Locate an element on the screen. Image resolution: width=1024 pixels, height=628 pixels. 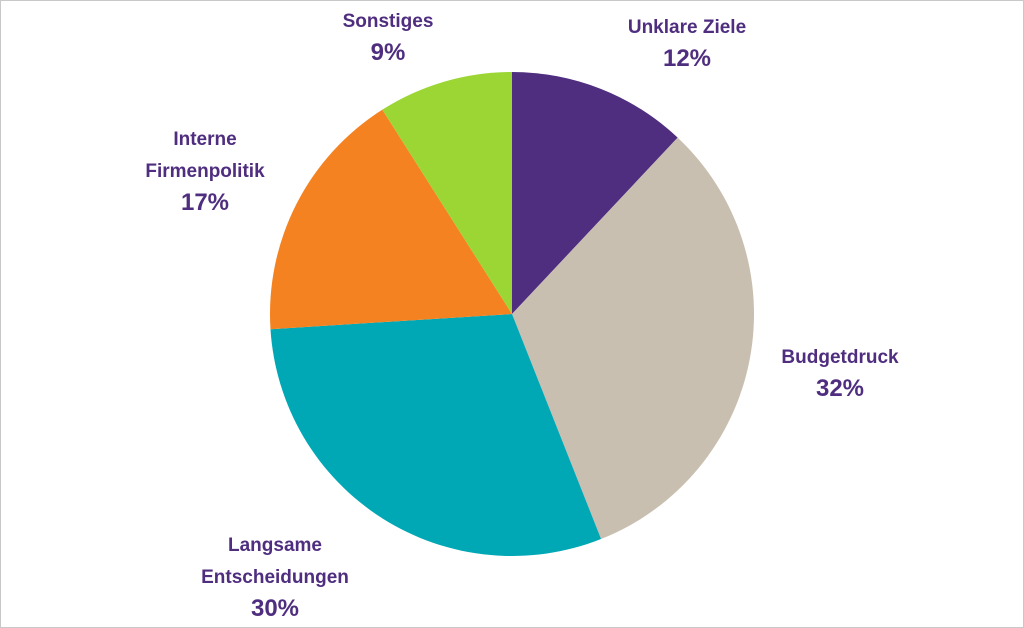
data-label: Interne Firmenpolitik 17% is located at coordinates (205, 171).